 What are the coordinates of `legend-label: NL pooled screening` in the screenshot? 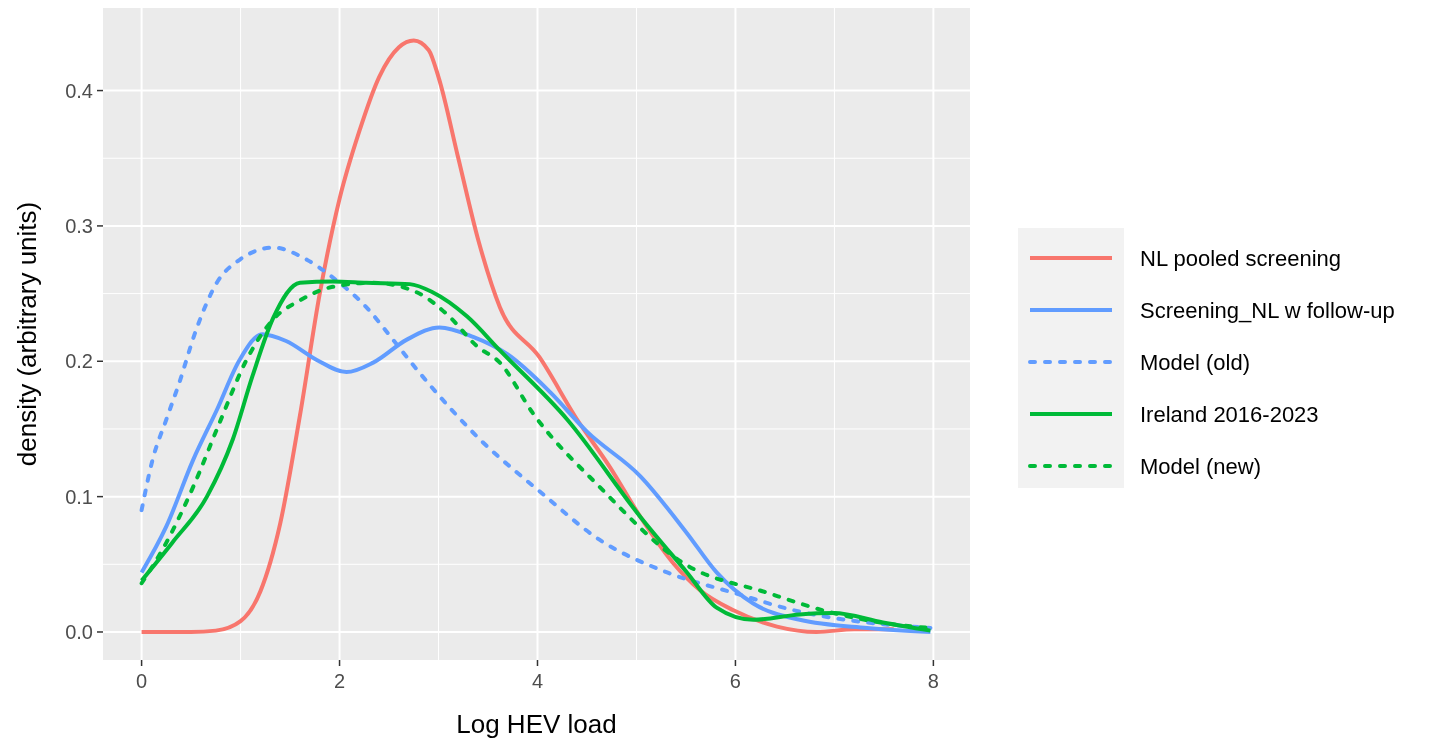 It's located at (1240, 258).